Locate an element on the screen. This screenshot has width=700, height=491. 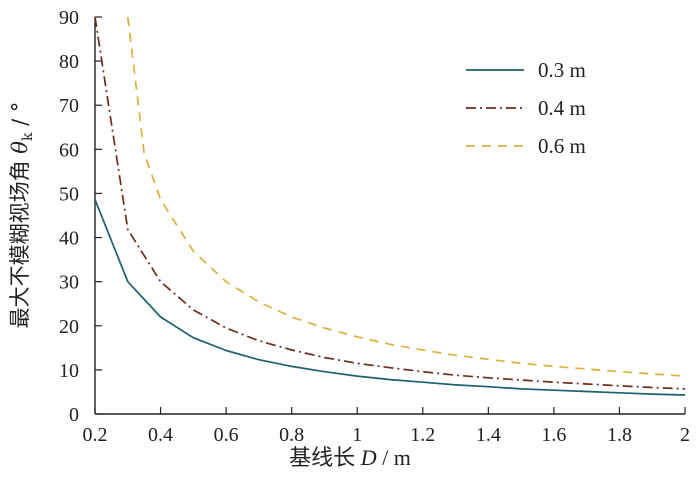
y-tick-label: 0 is located at coordinates (74, 415).